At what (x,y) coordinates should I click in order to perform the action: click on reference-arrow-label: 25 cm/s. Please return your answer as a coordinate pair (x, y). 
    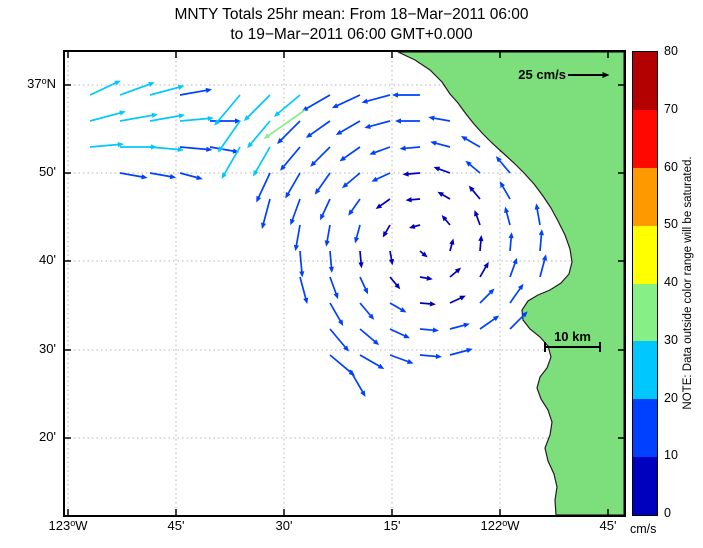
    Looking at the image, I should click on (542, 74).